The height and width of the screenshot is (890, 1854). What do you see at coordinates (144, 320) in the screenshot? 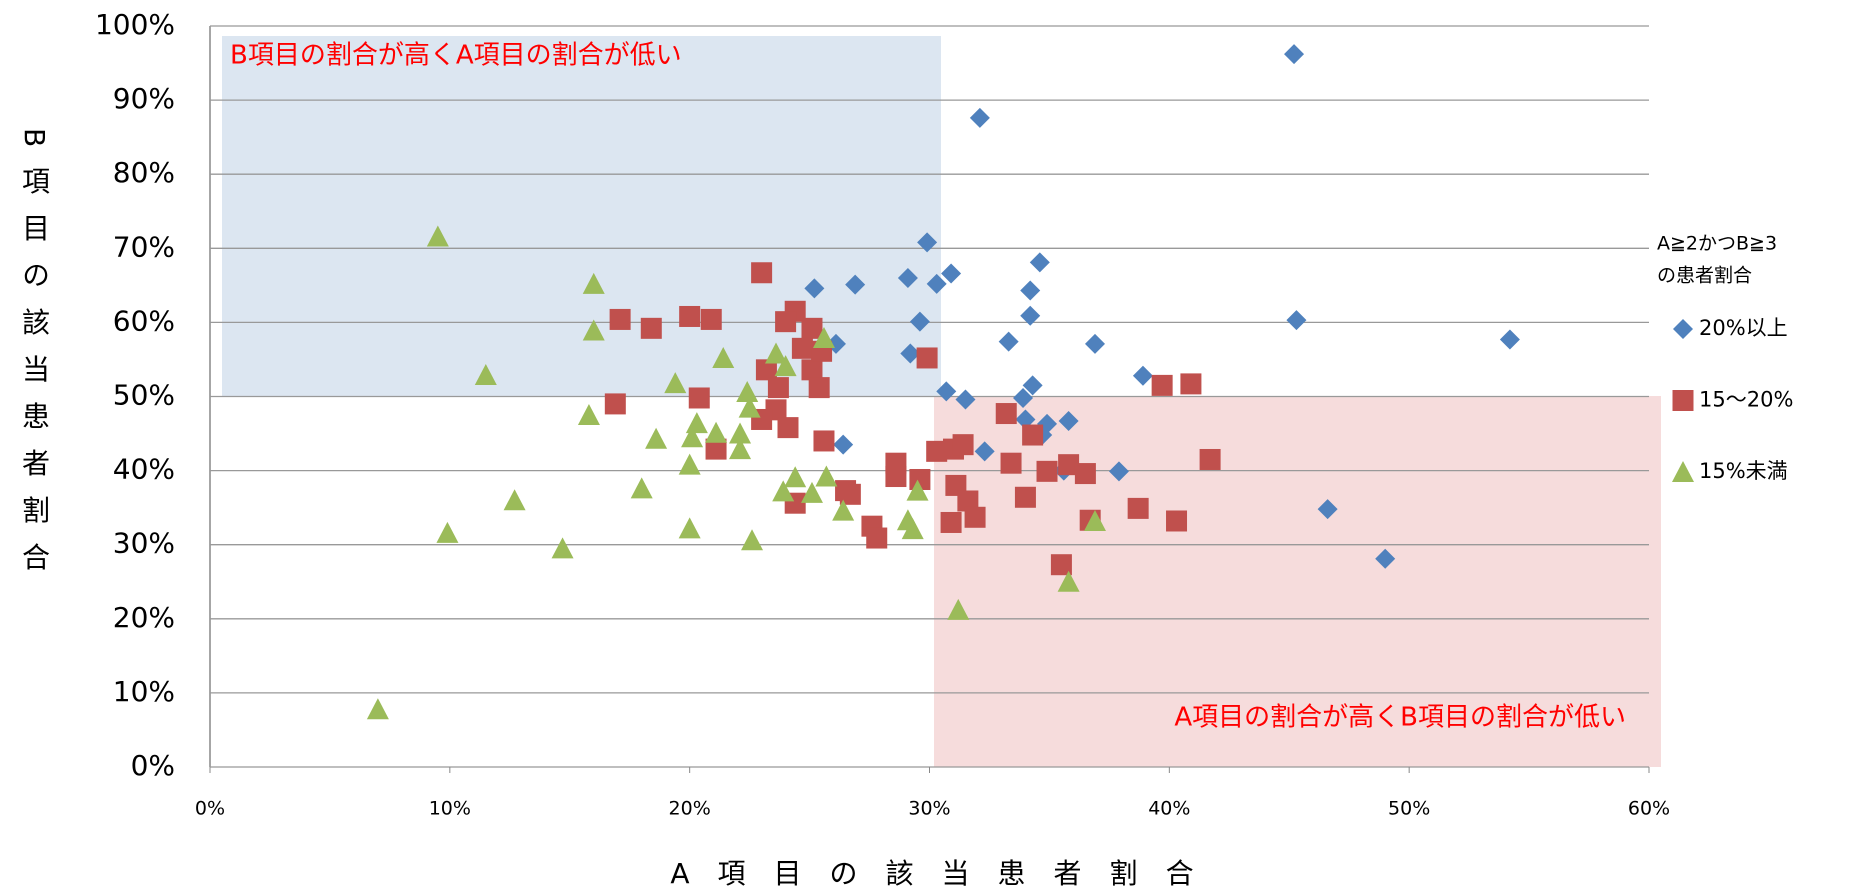
I see `y-tick-label: 60%` at bounding box center [144, 320].